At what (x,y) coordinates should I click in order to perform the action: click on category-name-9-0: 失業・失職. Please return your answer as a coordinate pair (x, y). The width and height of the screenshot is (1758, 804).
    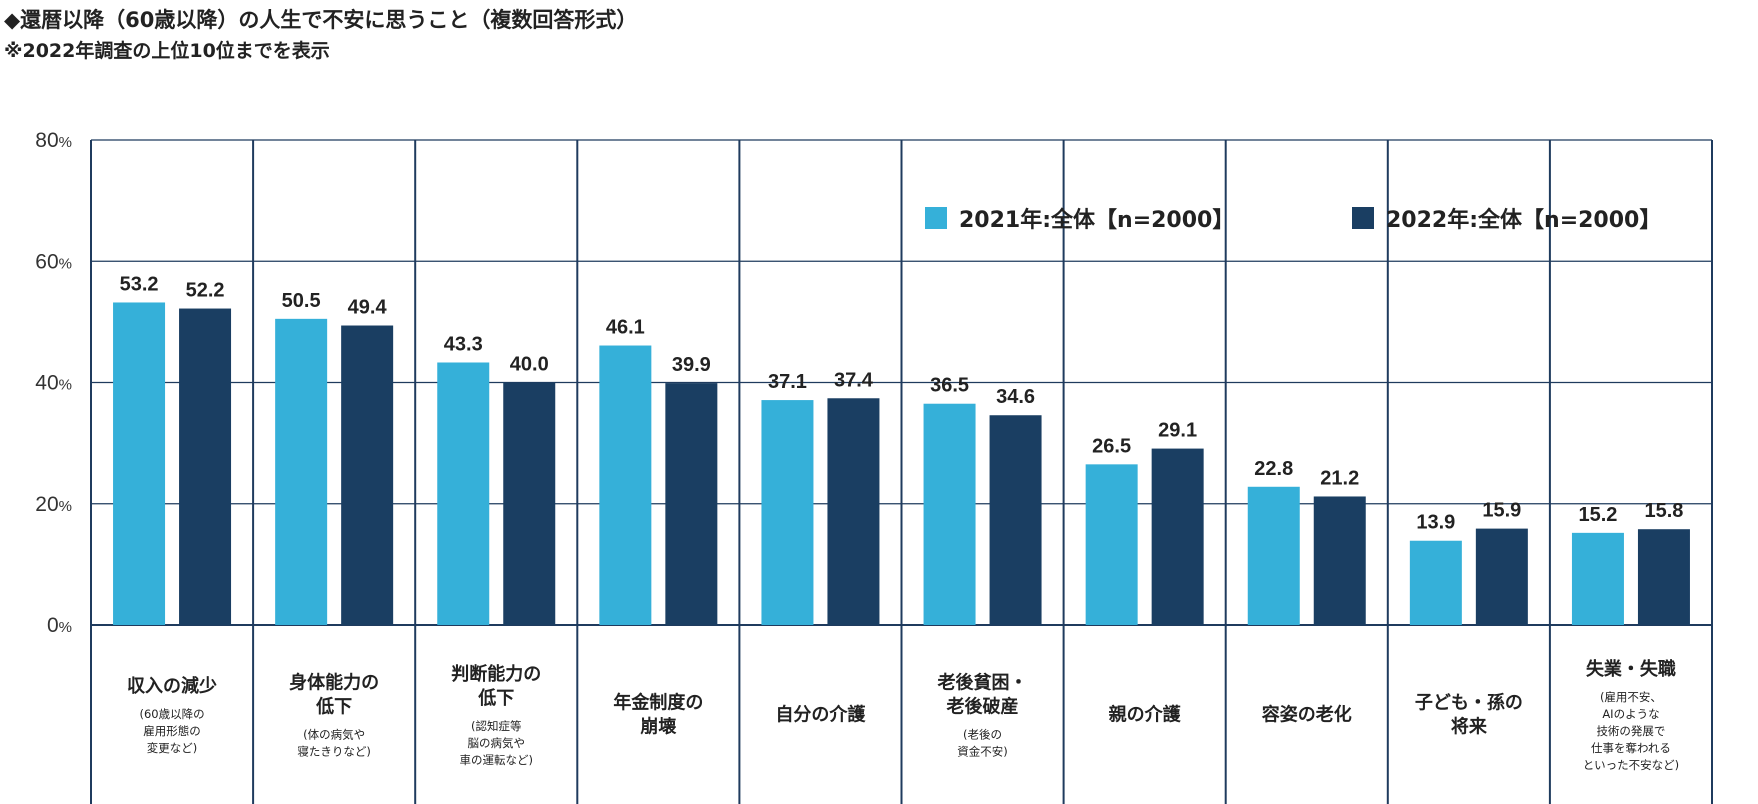
    Looking at the image, I should click on (1631, 669).